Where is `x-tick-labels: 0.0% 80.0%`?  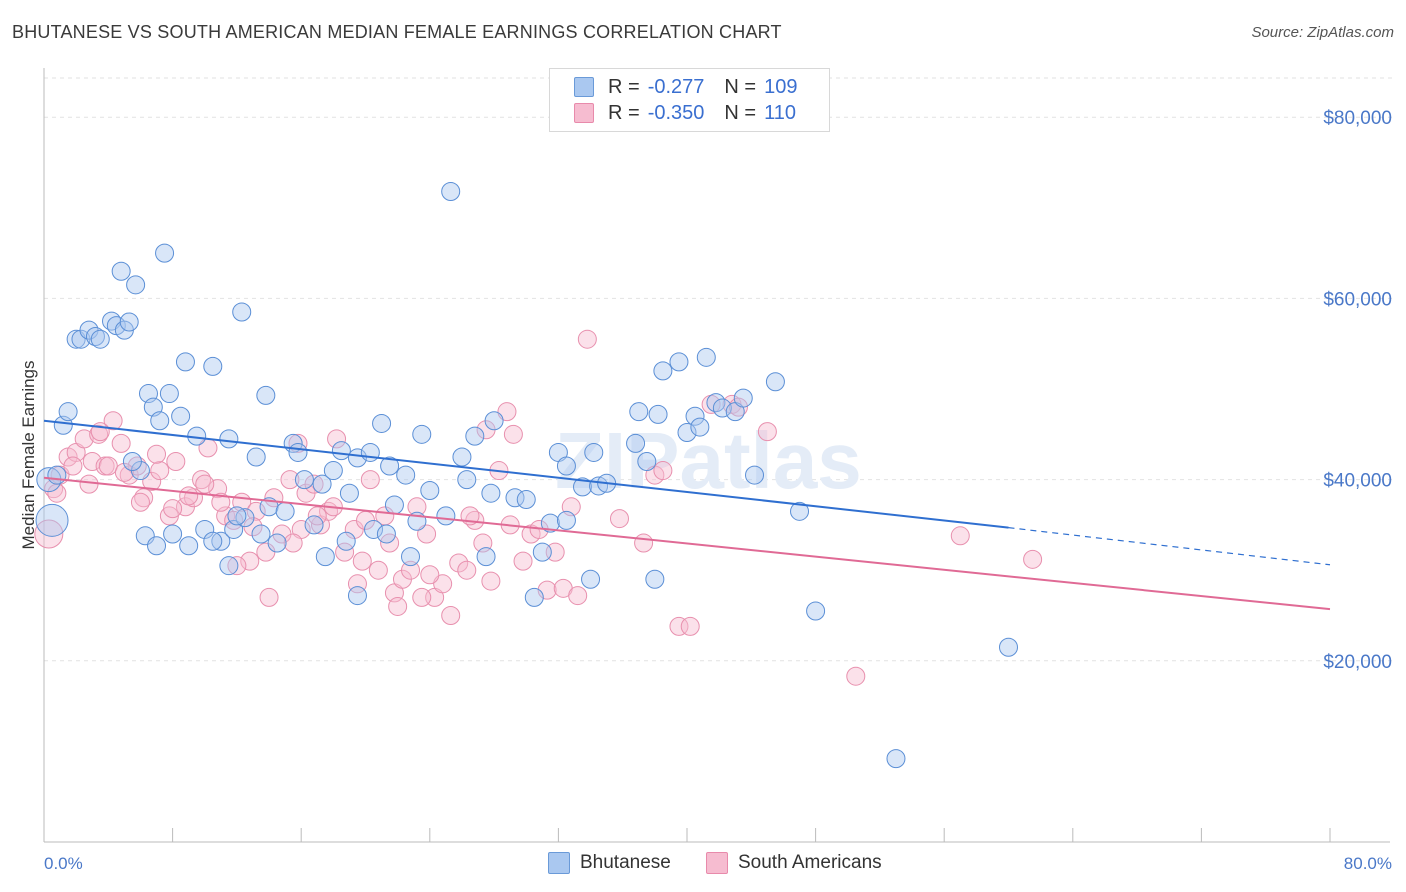
x-tick-labels: 0.0% 80.0% is located at coordinates (718, 863).